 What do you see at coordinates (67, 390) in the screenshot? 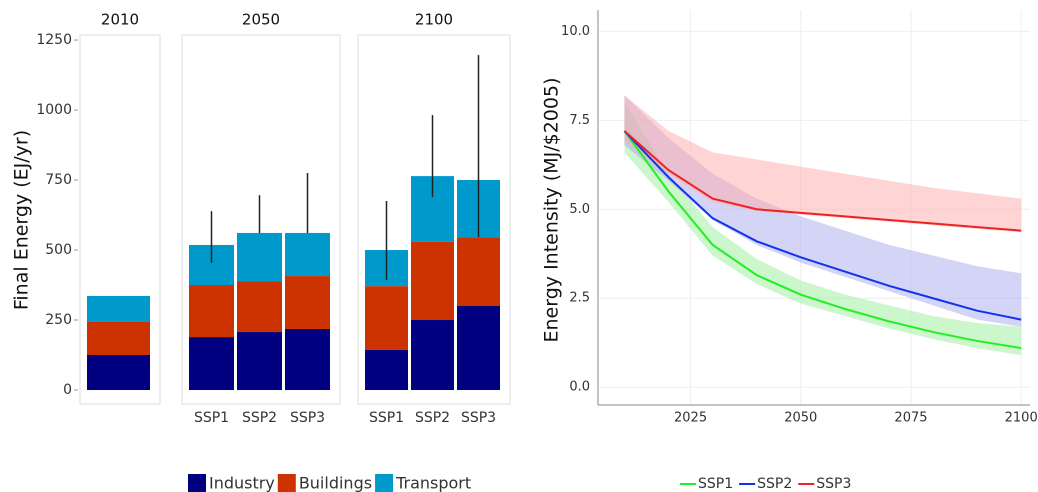
I see `y-tick-label: 0` at bounding box center [67, 390].